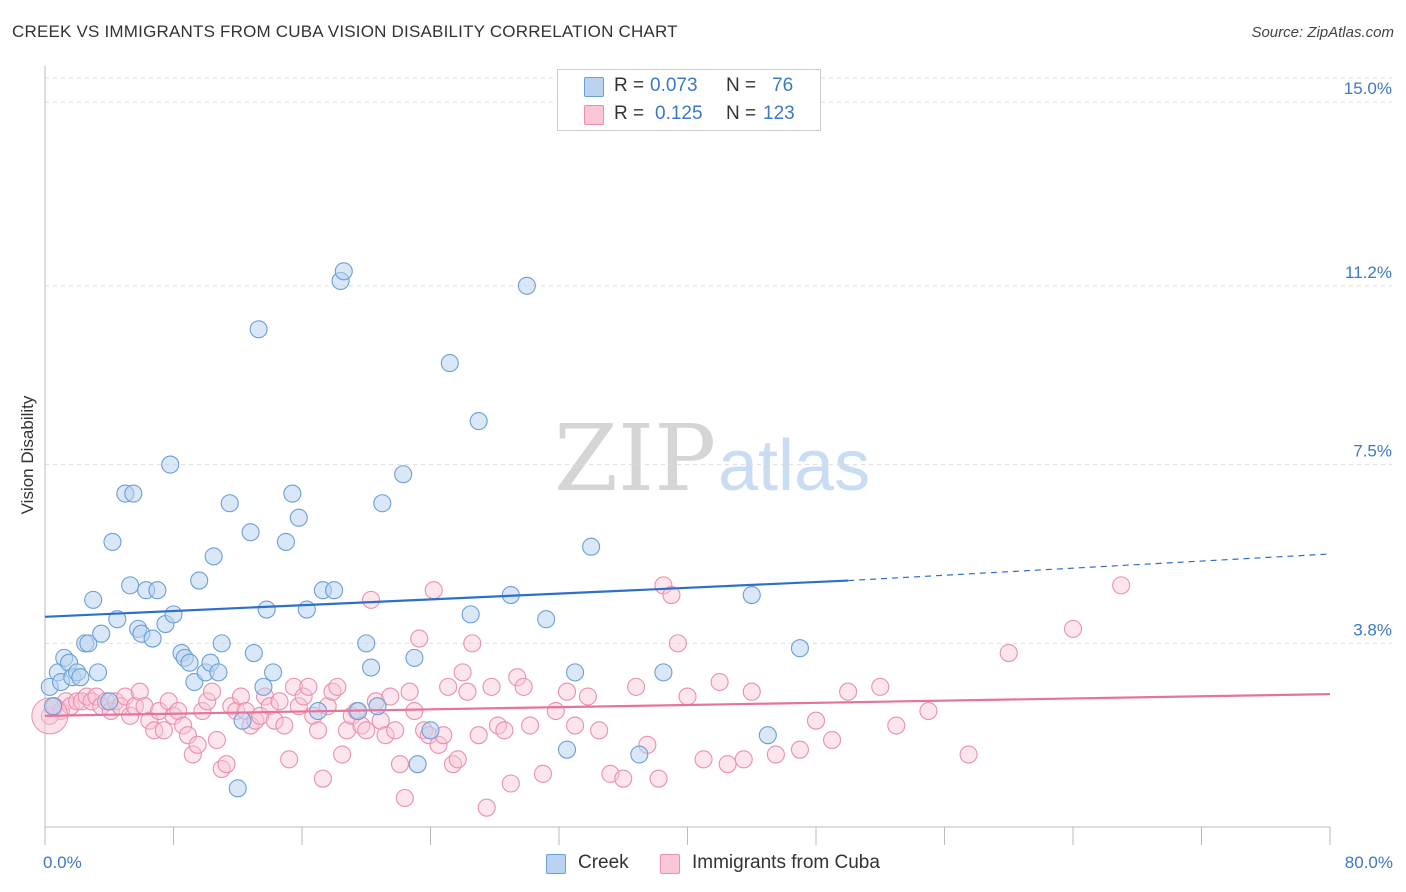 This screenshot has width=1406, height=892. What do you see at coordinates (670, 864) in the screenshot?
I see `cuba-legend-swatch` at bounding box center [670, 864].